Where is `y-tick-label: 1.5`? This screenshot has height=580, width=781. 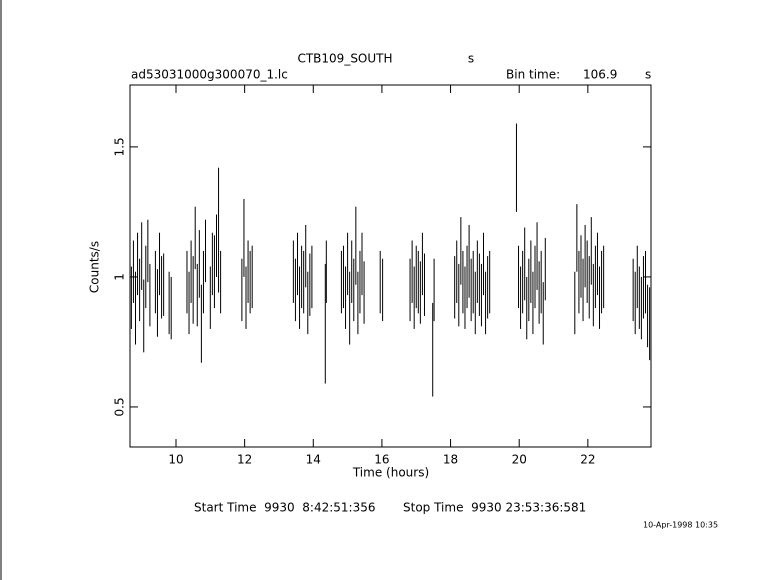
y-tick-label: 1.5 is located at coordinates (120, 146).